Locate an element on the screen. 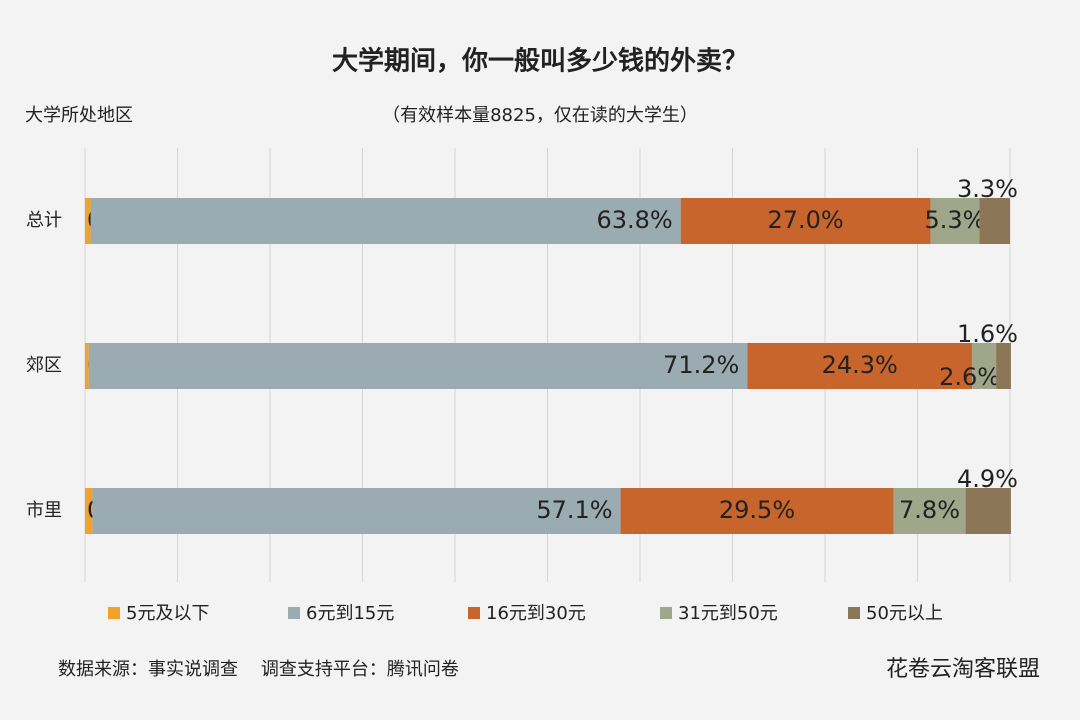  watermark: 花卷云淘客联盟 is located at coordinates (963, 669).